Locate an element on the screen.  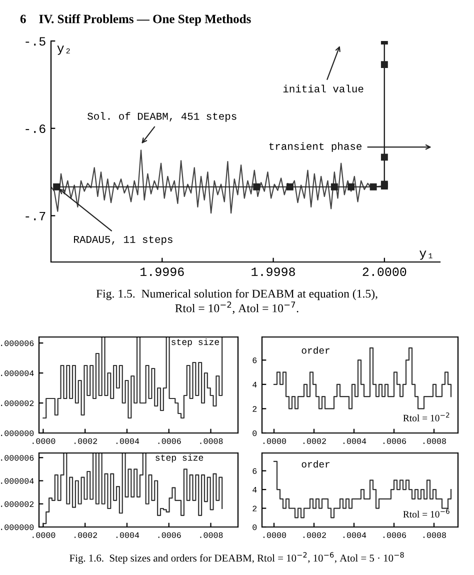
annotation: Sol. of DEABM, 451 steps is located at coordinates (162, 117).